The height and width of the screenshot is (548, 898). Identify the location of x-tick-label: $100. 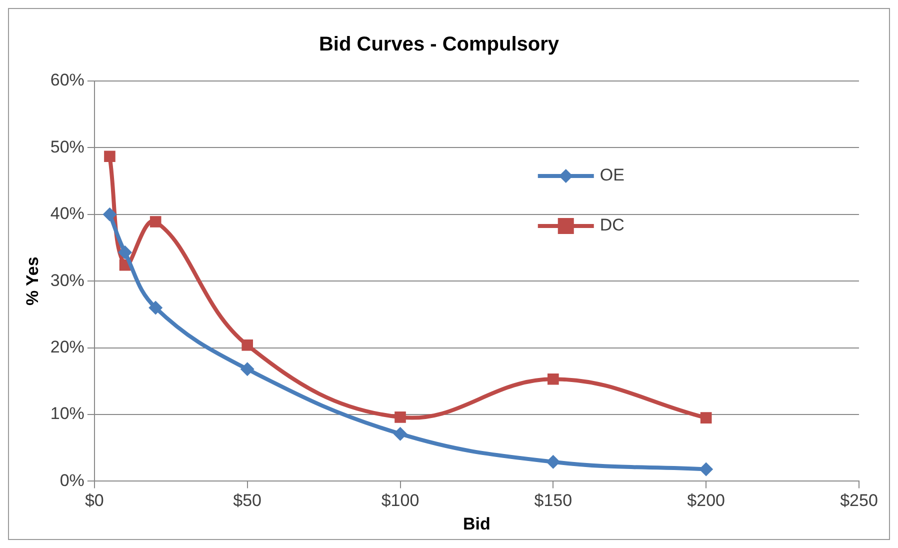
(400, 500).